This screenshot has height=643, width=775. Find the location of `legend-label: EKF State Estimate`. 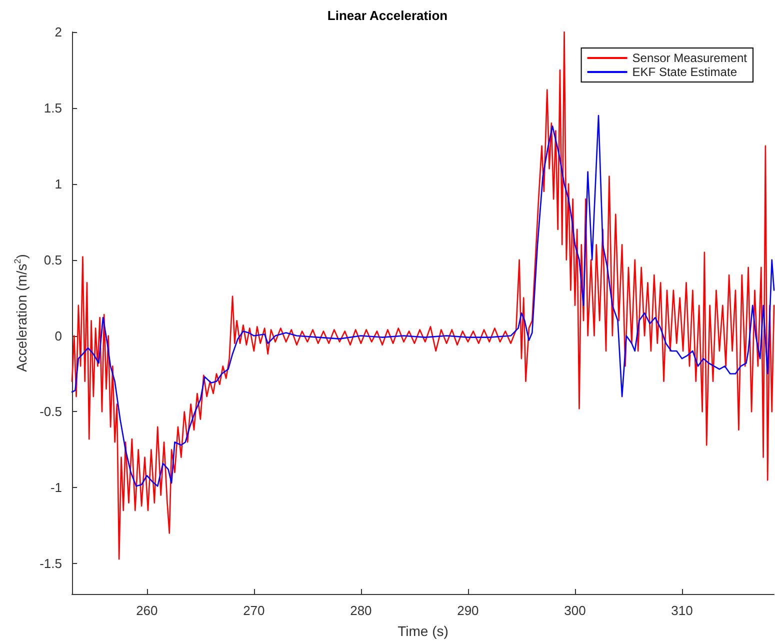

legend-label: EKF State Estimate is located at coordinates (685, 72).